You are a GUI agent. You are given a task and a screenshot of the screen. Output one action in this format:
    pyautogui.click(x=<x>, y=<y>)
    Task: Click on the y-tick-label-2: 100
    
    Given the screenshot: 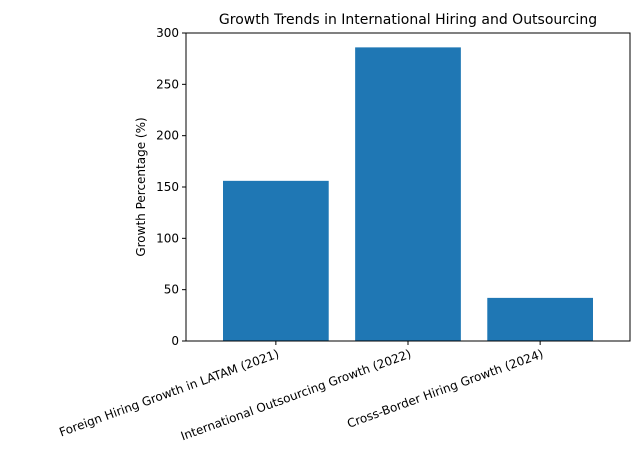 What is the action you would take?
    pyautogui.click(x=167, y=238)
    